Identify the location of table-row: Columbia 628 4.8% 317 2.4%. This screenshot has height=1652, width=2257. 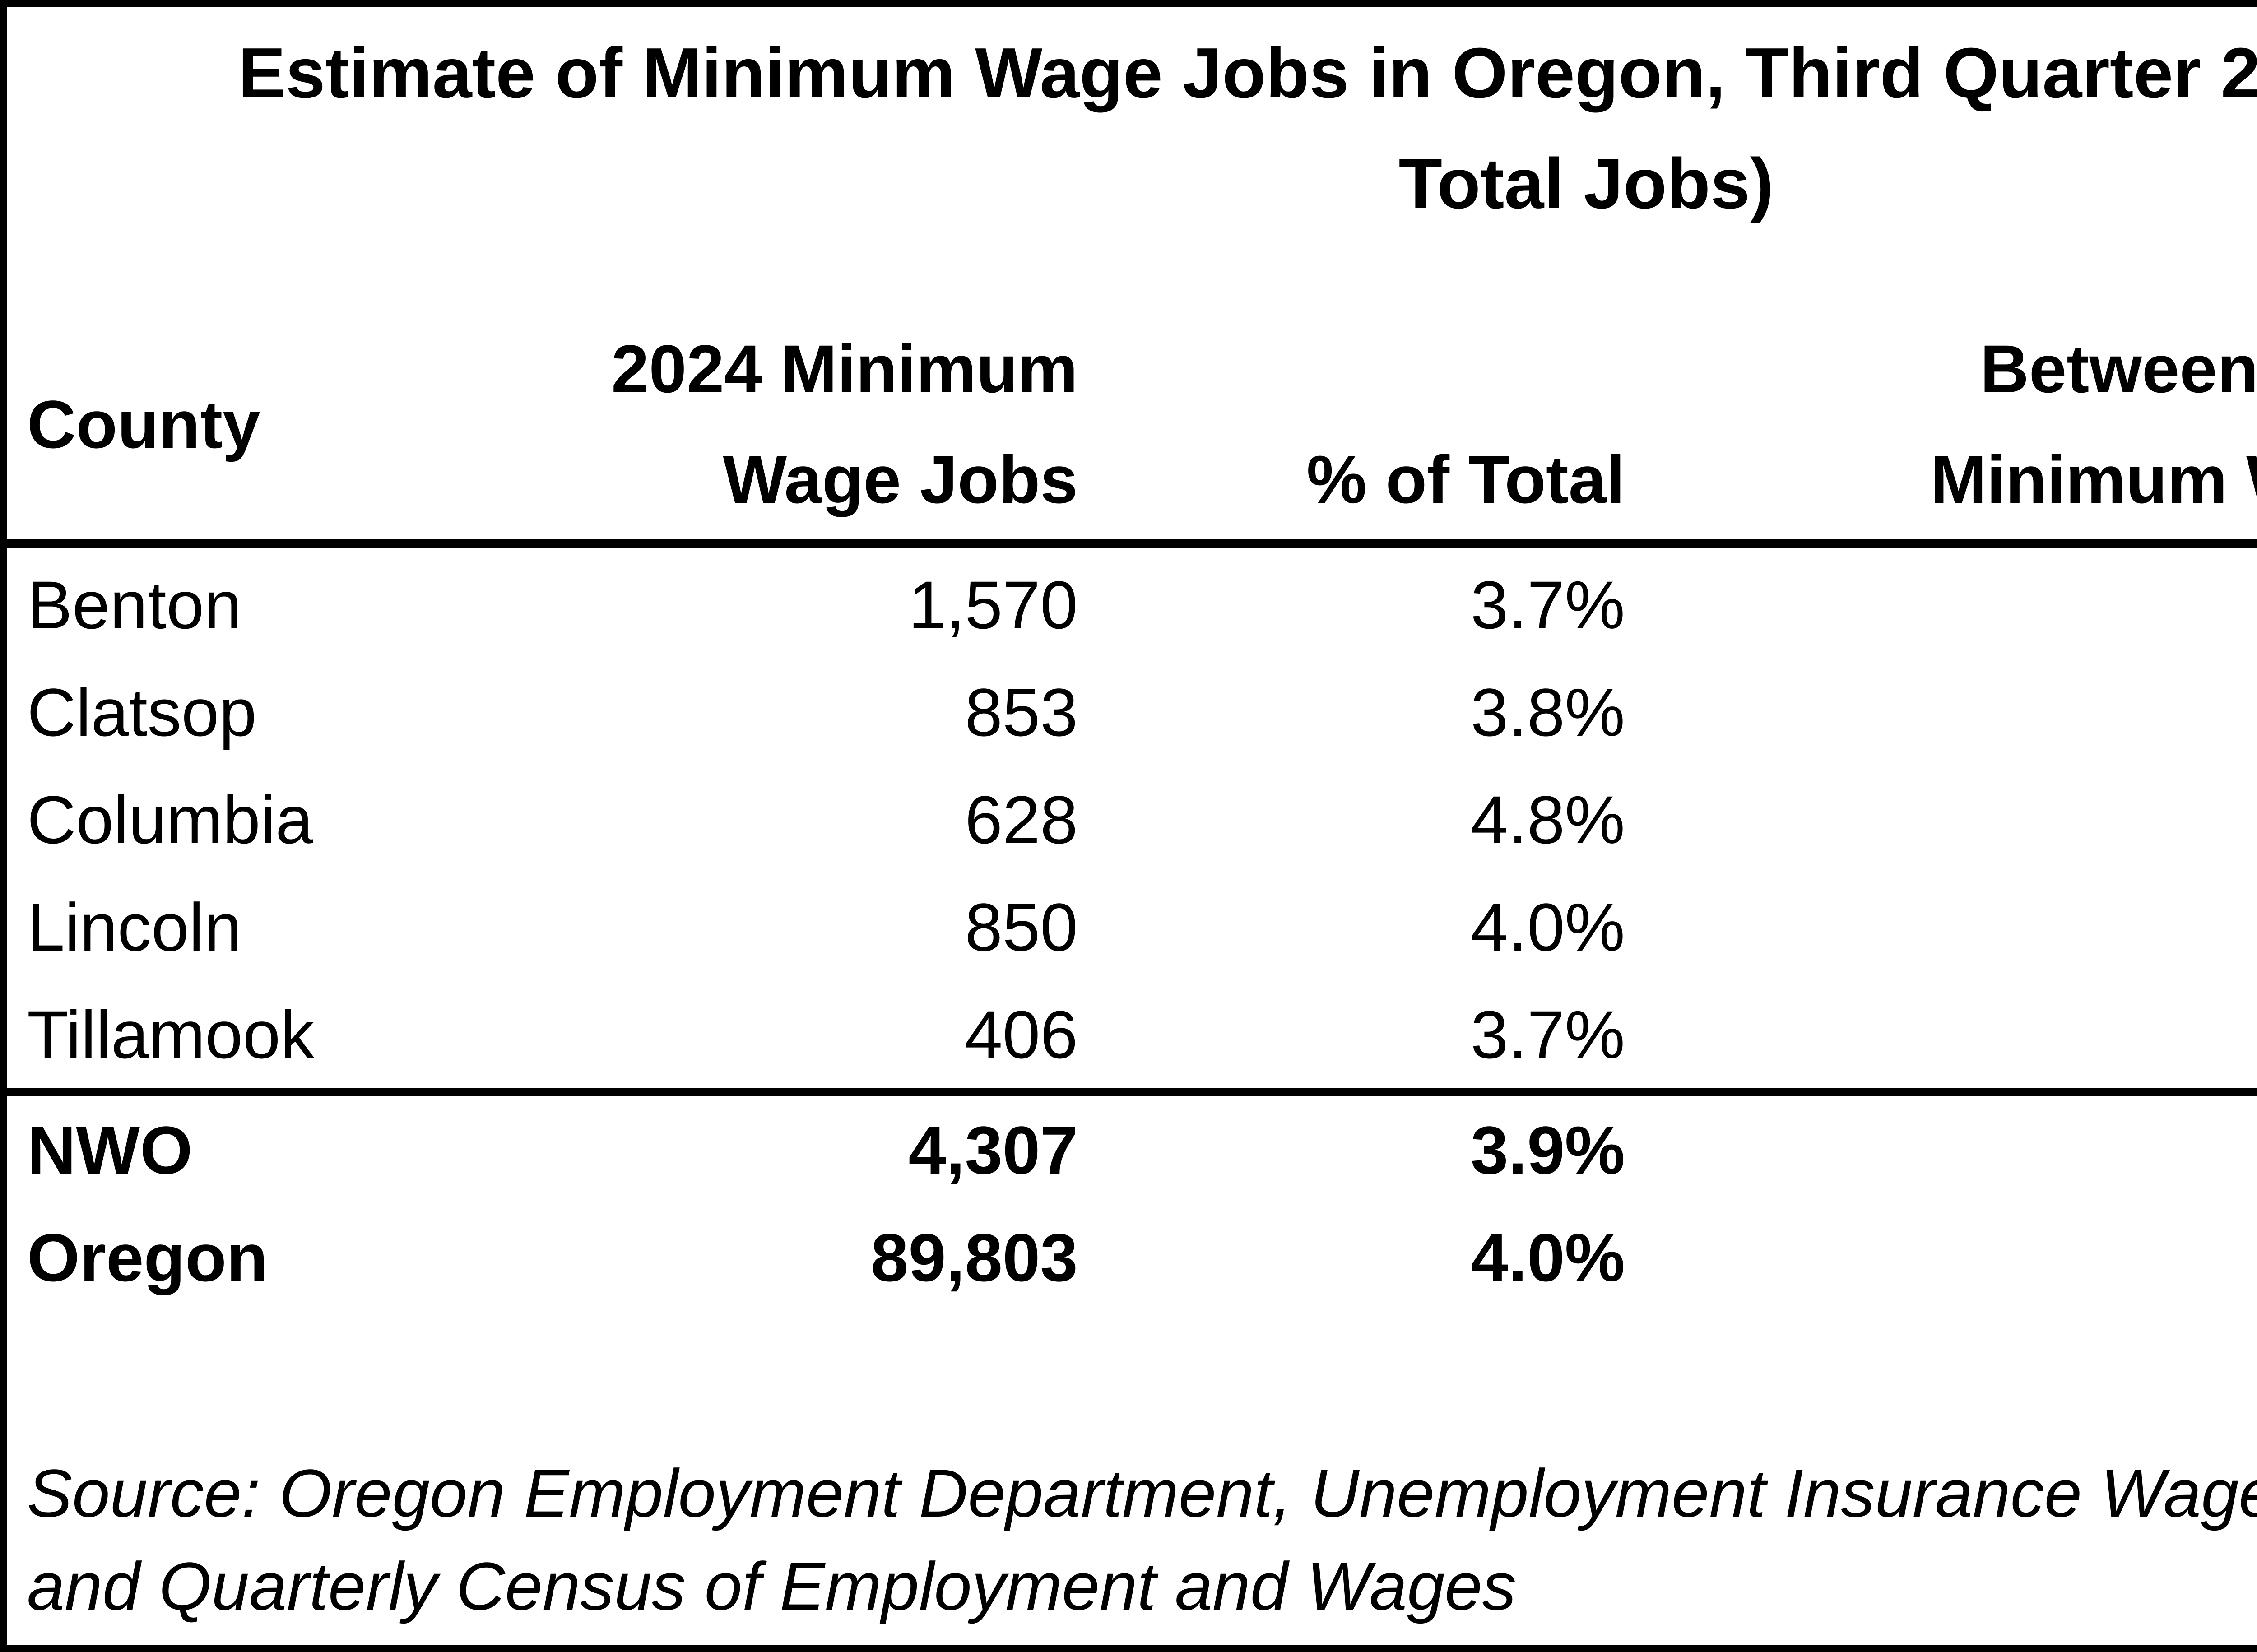
(1132, 819).